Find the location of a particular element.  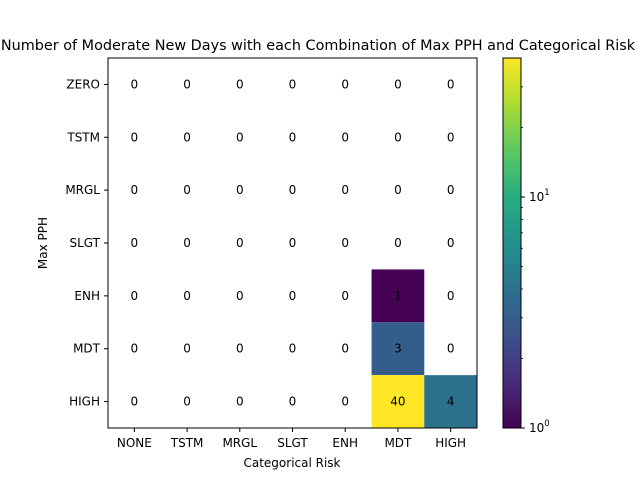

cell-value-label: 3 is located at coordinates (398, 349).